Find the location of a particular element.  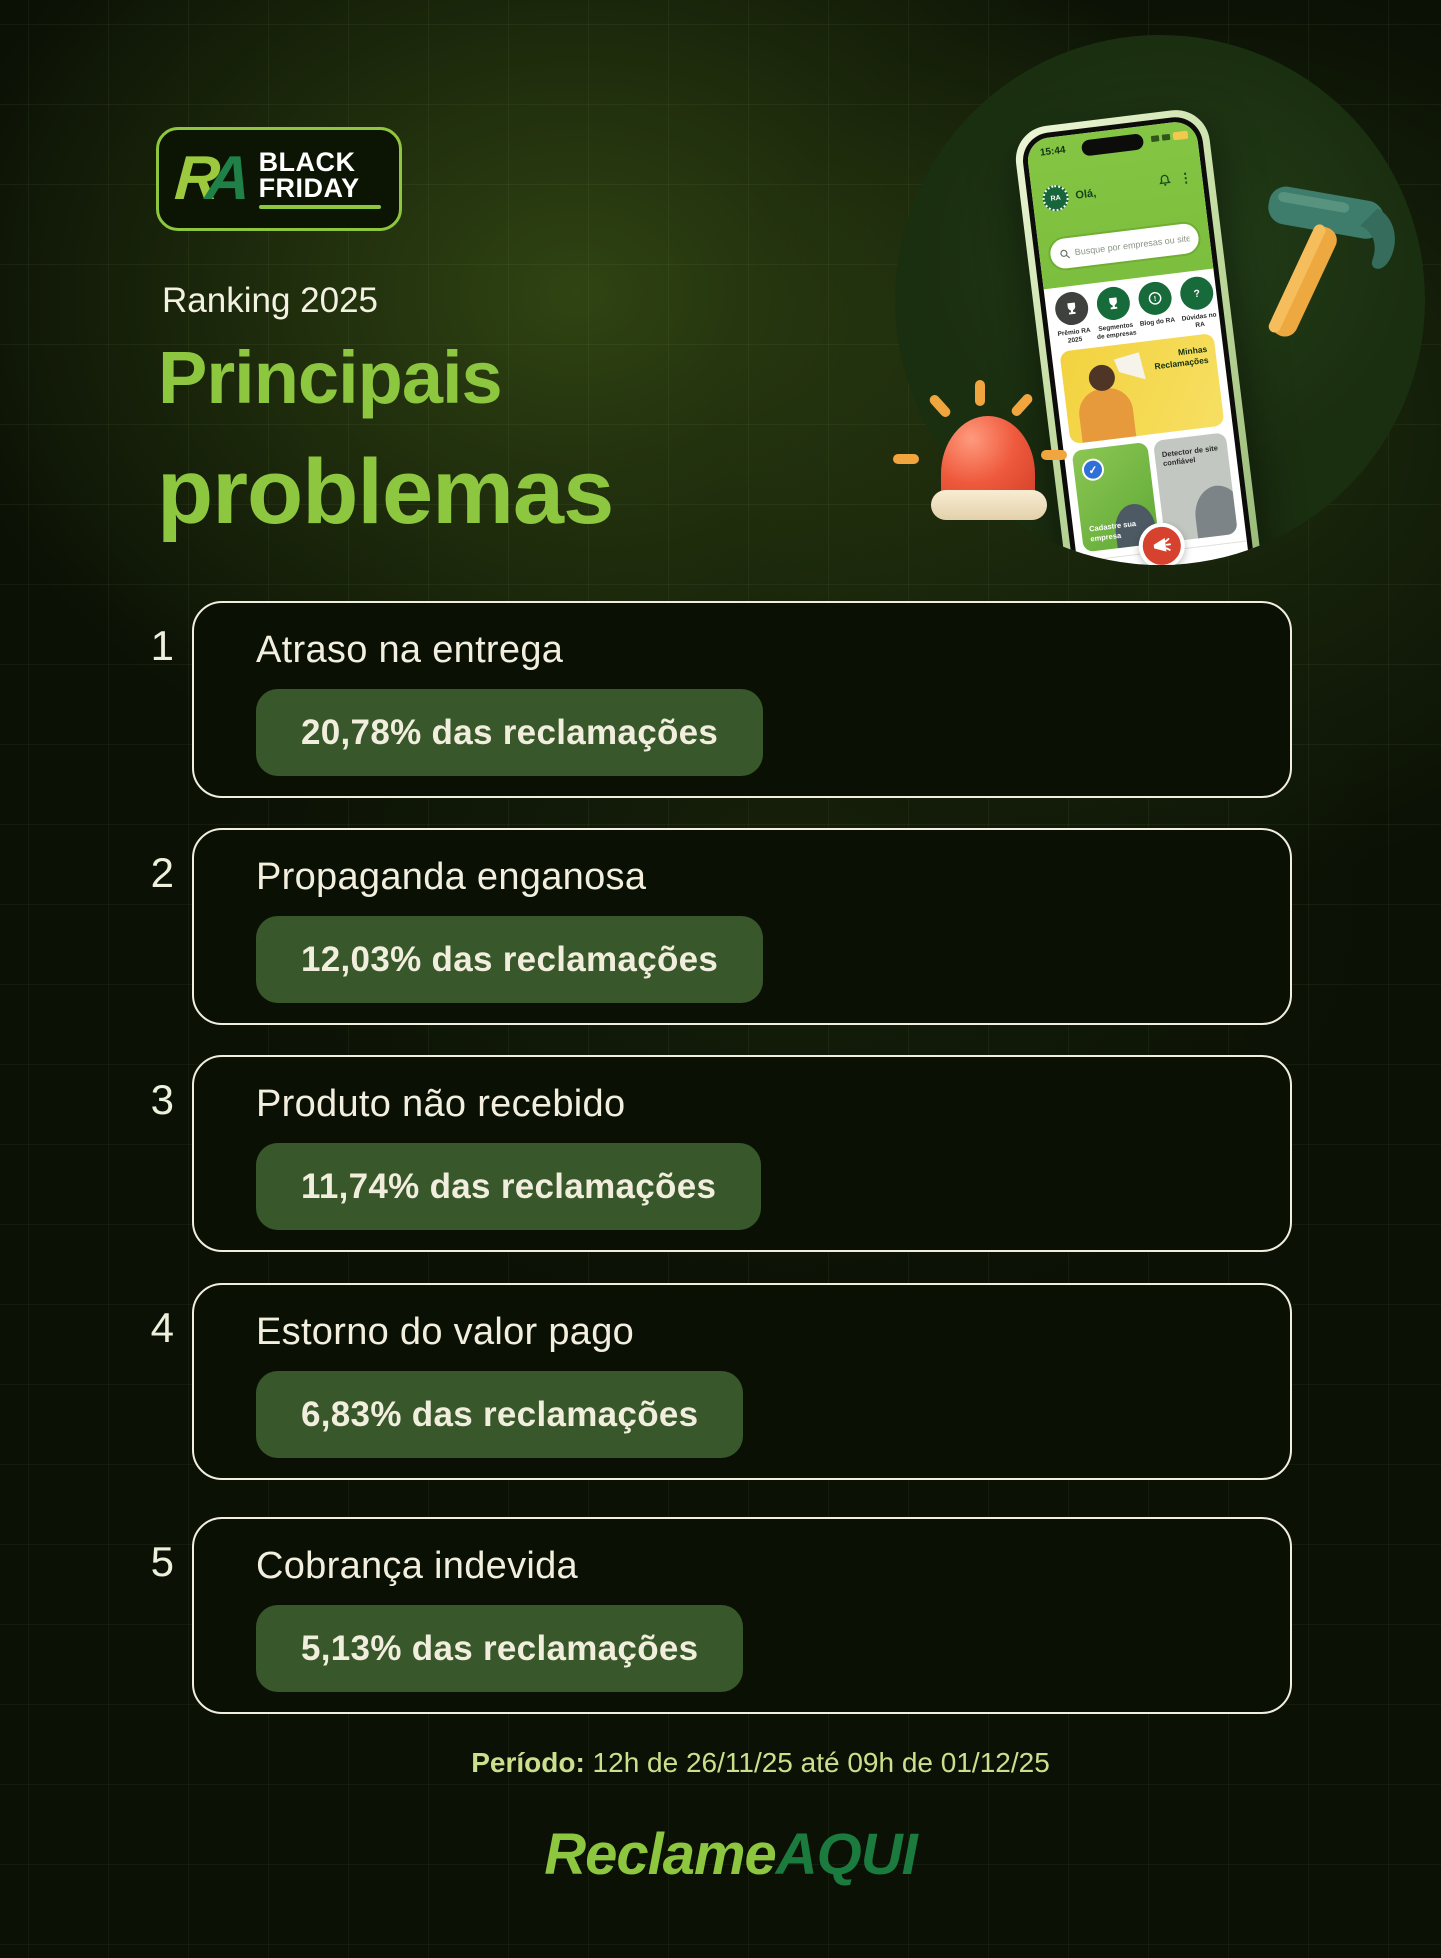

black-friday-line1: BLACK is located at coordinates (307, 161).